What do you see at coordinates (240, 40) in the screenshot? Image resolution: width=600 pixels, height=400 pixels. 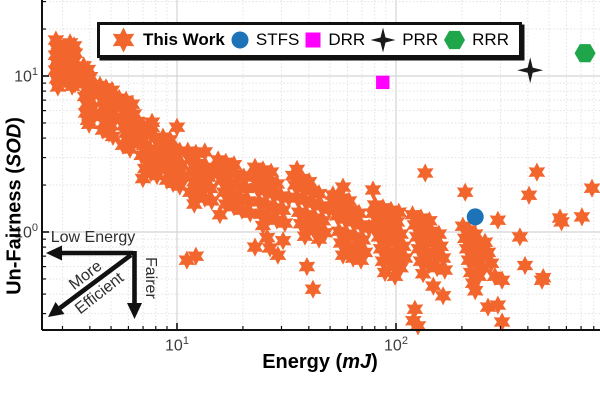 I see `circle-icon` at bounding box center [240, 40].